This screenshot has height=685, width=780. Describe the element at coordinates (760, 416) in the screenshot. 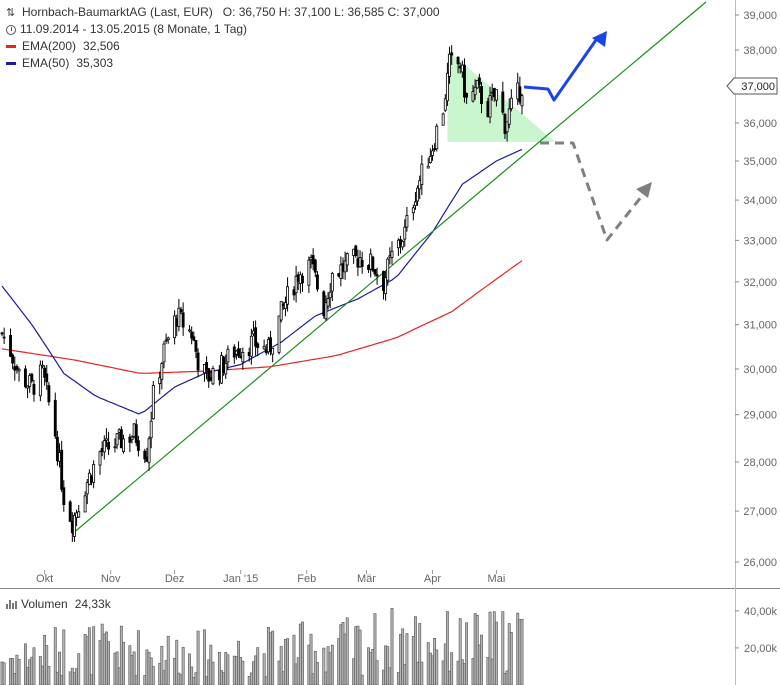

I see `price-tick-label: 29,000` at that location.